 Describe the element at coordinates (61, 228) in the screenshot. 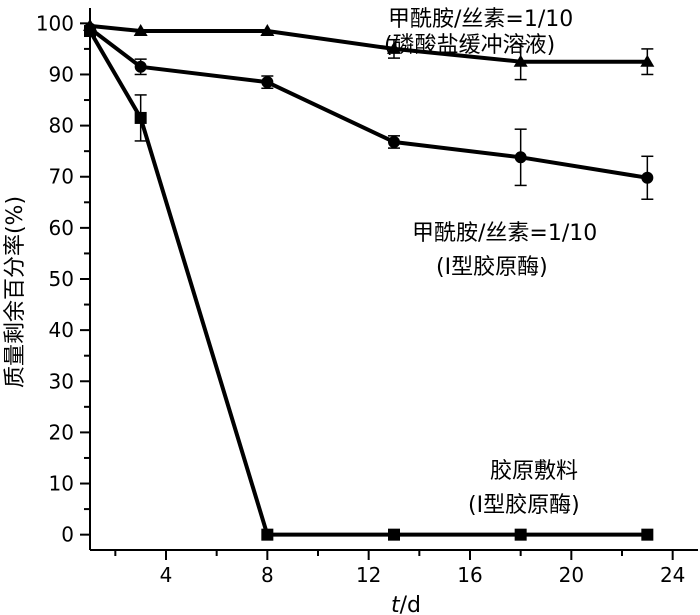

I see `y-tick-label: 60` at that location.